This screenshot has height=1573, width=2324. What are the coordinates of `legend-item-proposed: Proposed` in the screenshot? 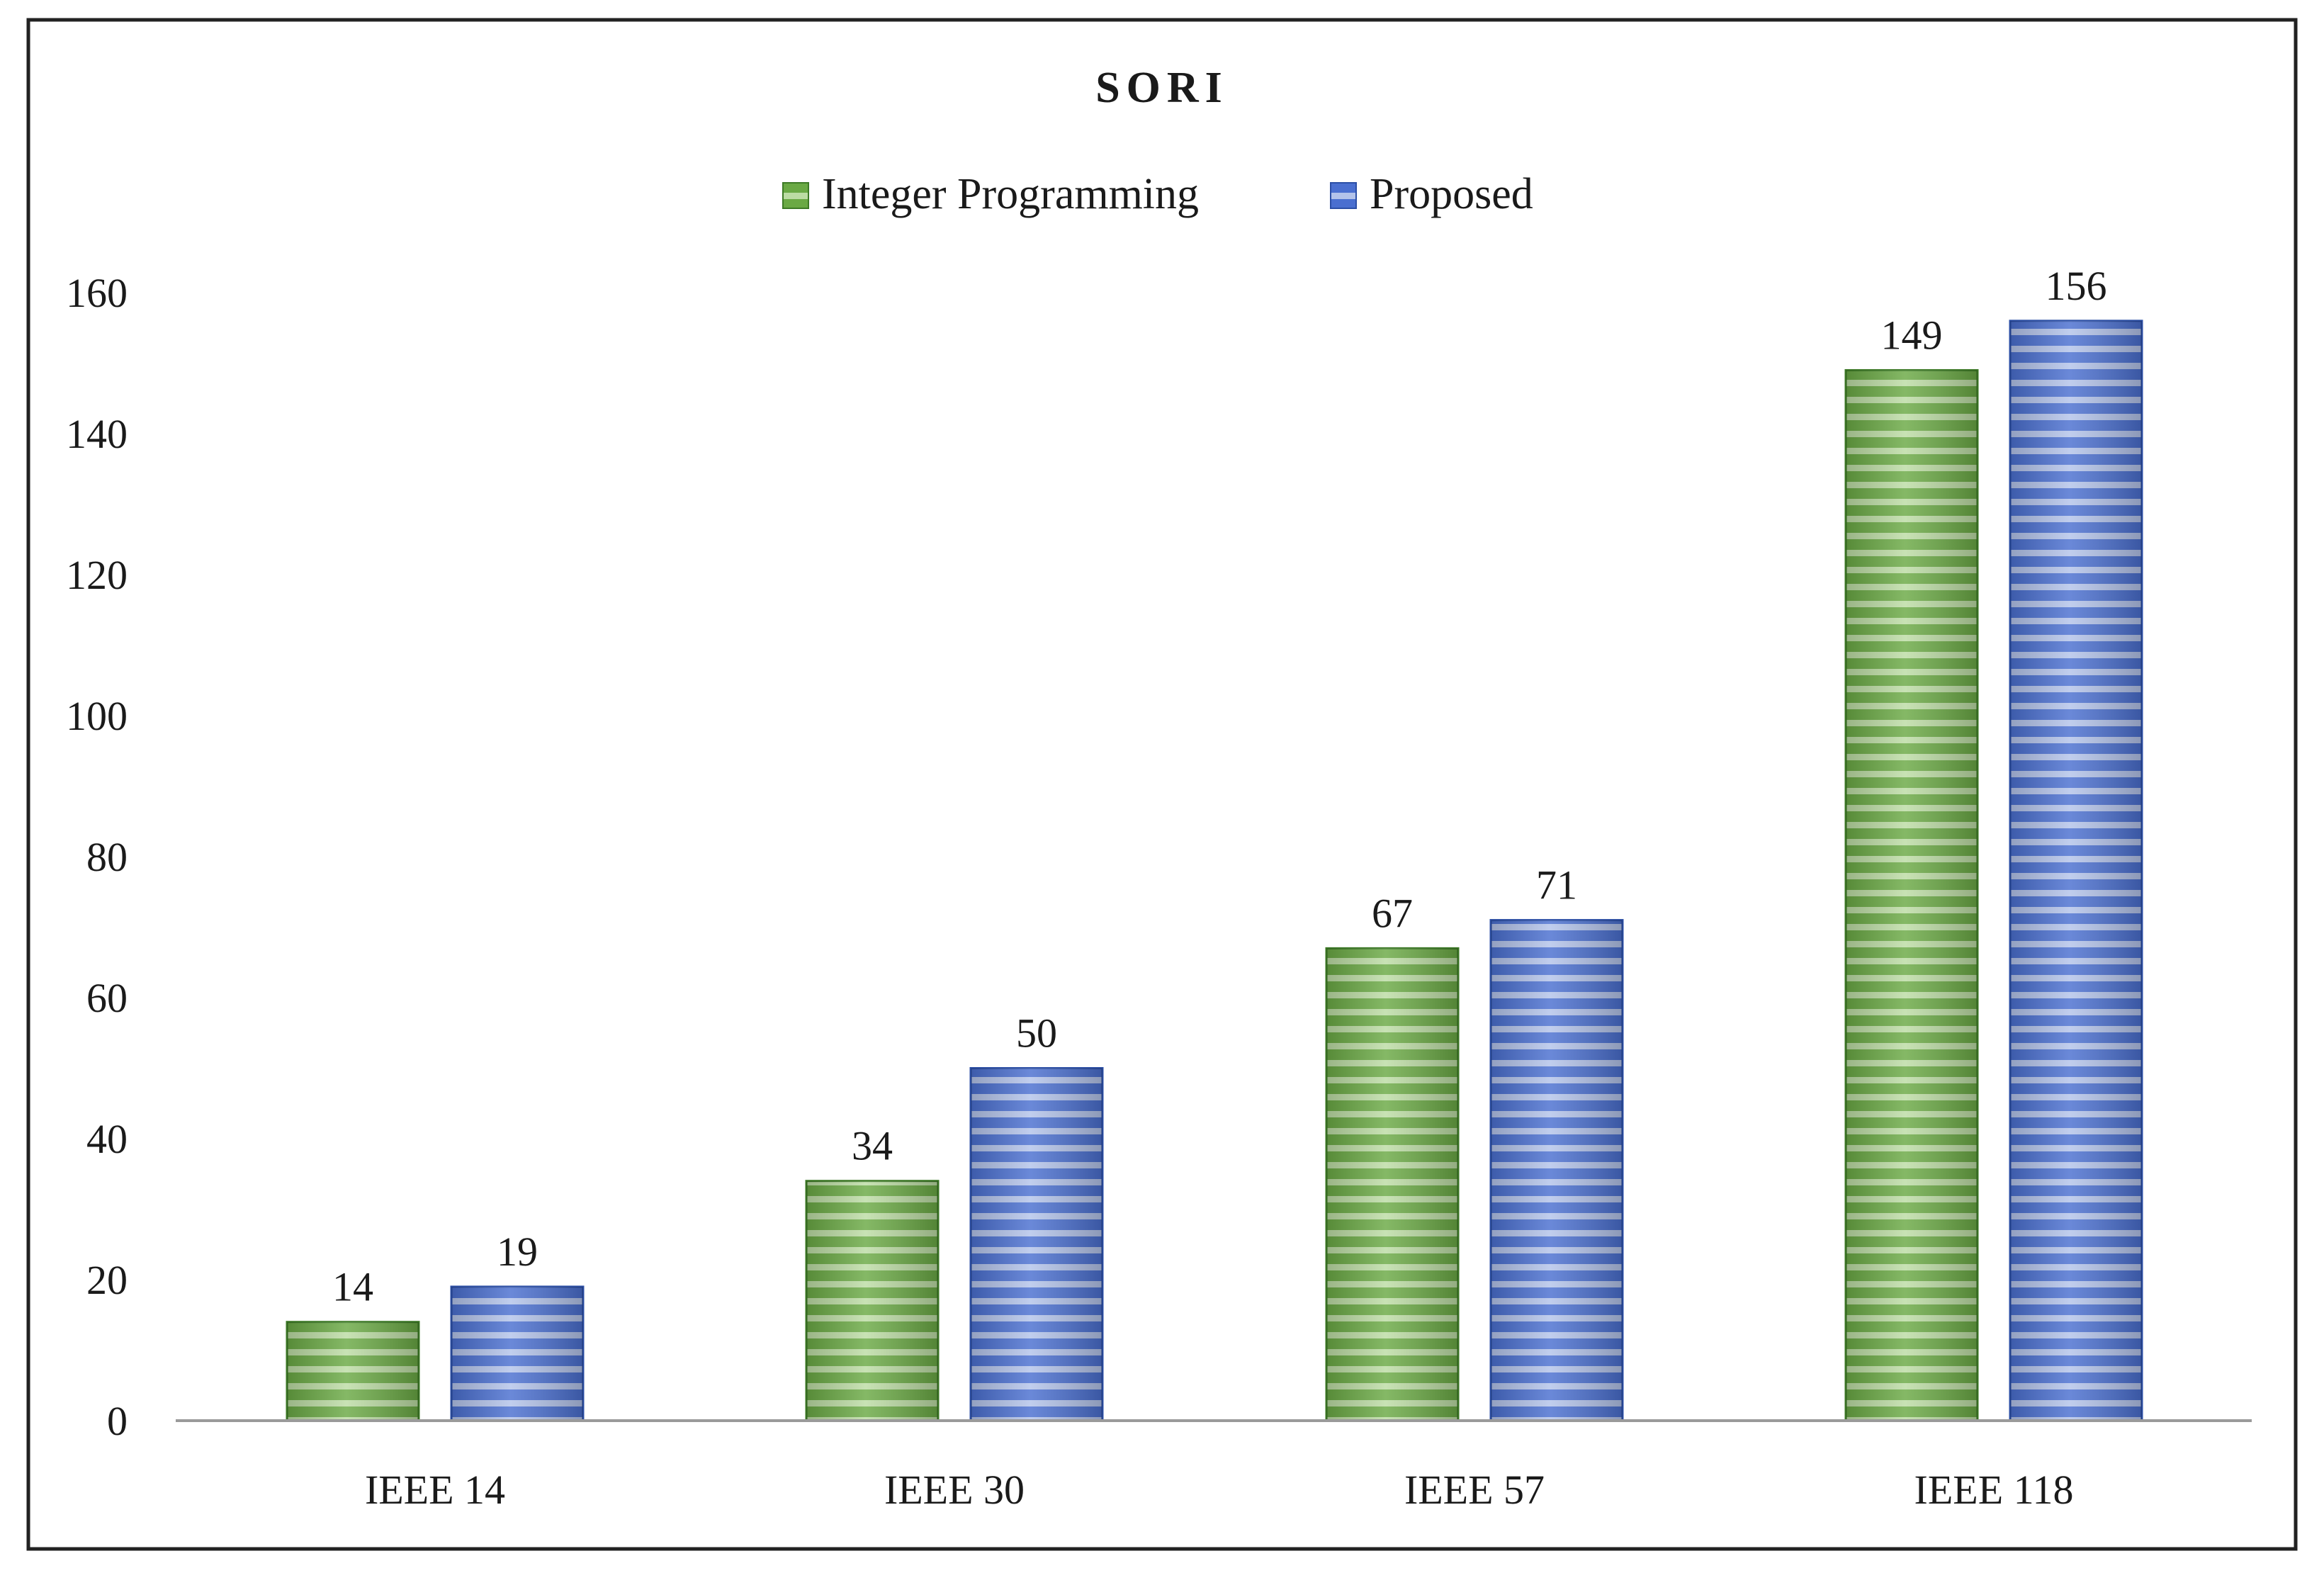 It's located at (1431, 194).